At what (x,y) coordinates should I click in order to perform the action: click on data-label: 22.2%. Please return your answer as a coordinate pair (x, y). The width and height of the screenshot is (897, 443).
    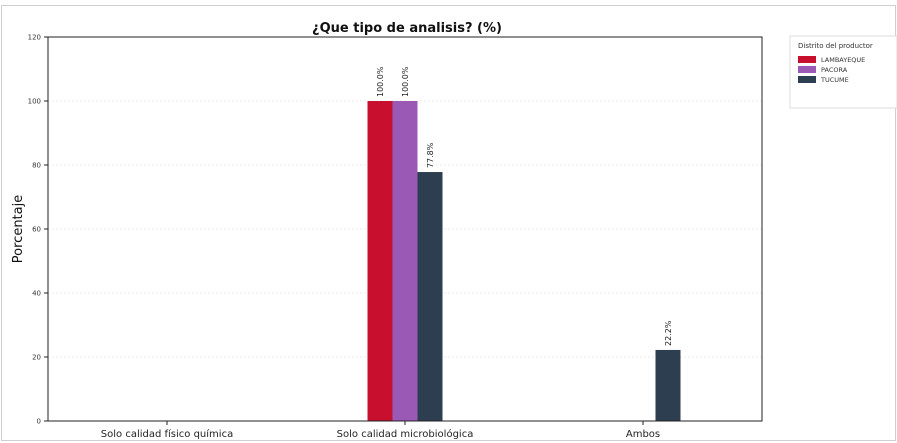
    Looking at the image, I should click on (668, 333).